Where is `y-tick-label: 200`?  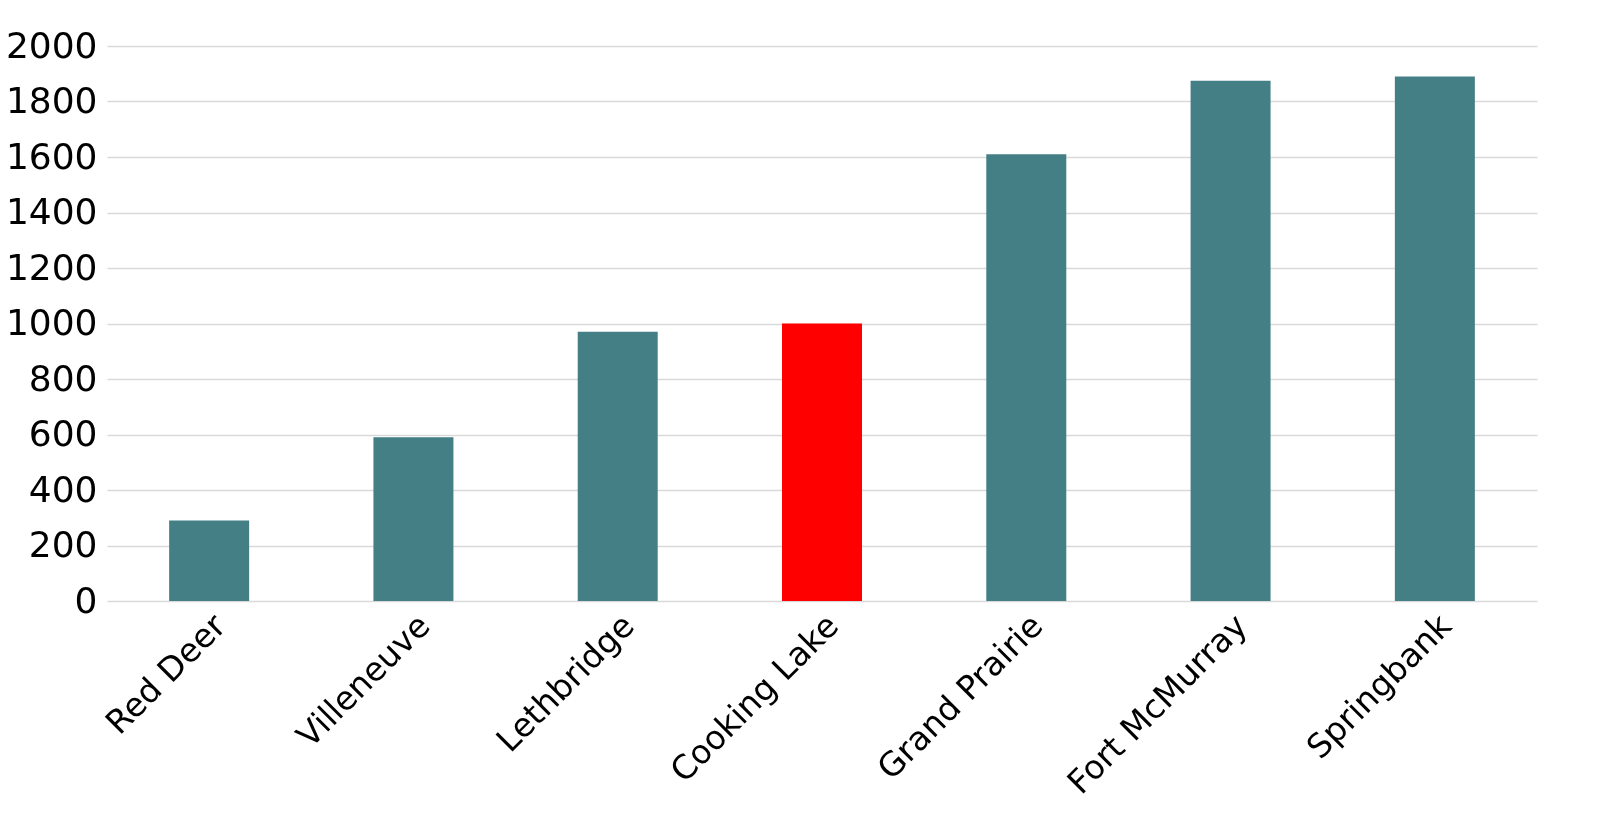
y-tick-label: 200 is located at coordinates (63, 544).